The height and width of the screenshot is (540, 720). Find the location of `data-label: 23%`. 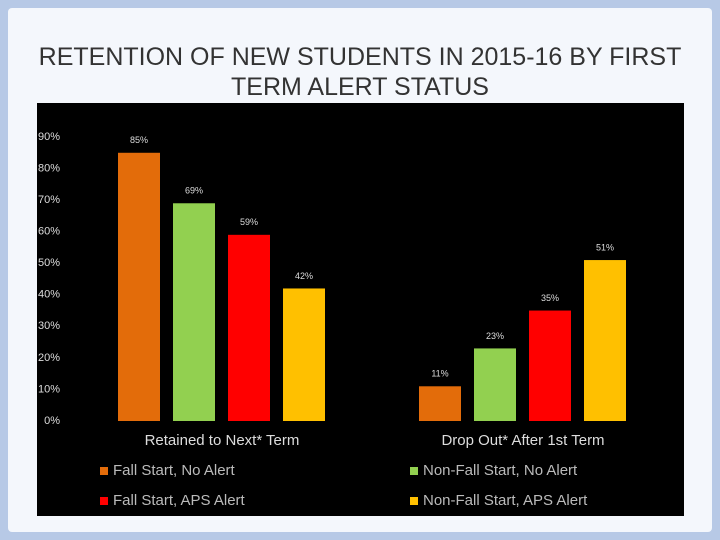

data-label: 23% is located at coordinates (495, 336).